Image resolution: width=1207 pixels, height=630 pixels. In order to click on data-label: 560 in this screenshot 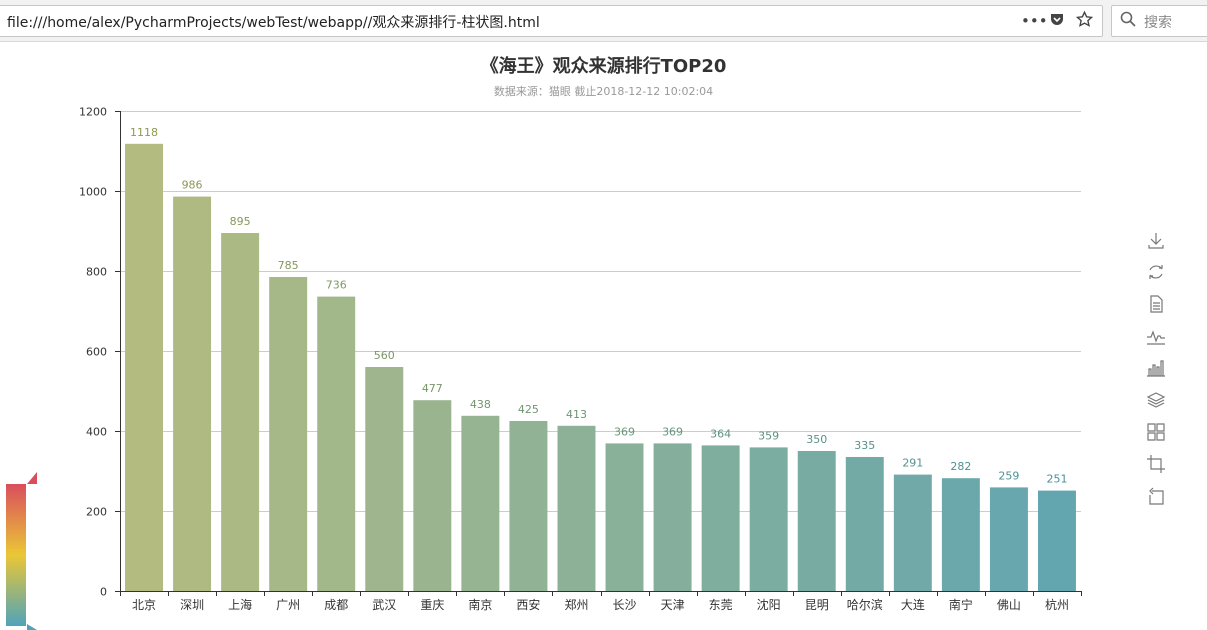, I will do `click(384, 355)`.